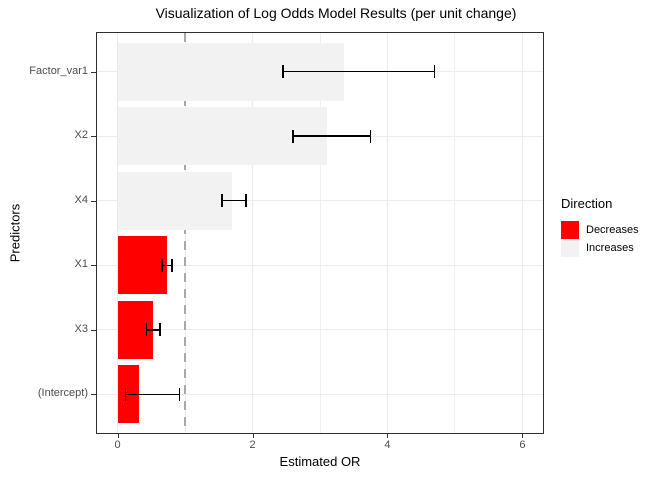 Image resolution: width=672 pixels, height=480 pixels. I want to click on y-tick-label: (Intercept), so click(62, 393).